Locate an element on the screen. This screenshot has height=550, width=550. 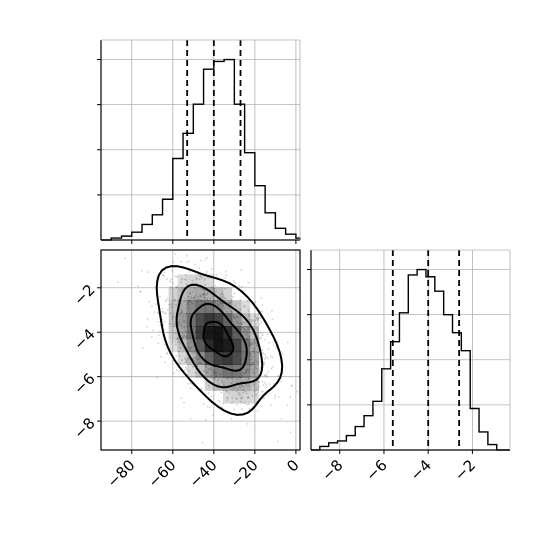
x-tick-label: −40 is located at coordinates (203, 473).